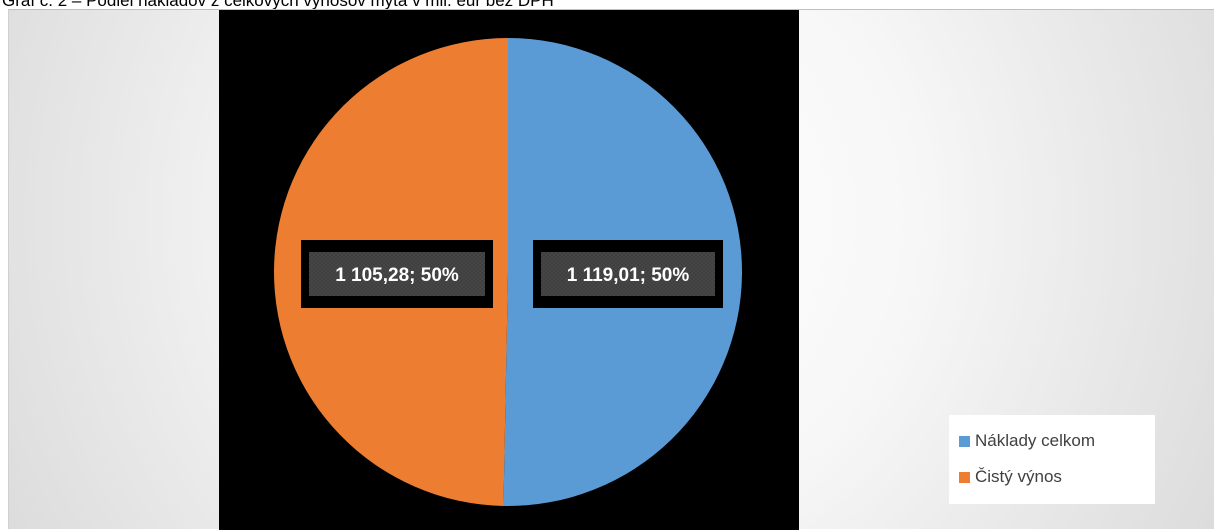 The width and height of the screenshot is (1214, 530). I want to click on legend-label-naklady: Náklady celkom, so click(1035, 440).